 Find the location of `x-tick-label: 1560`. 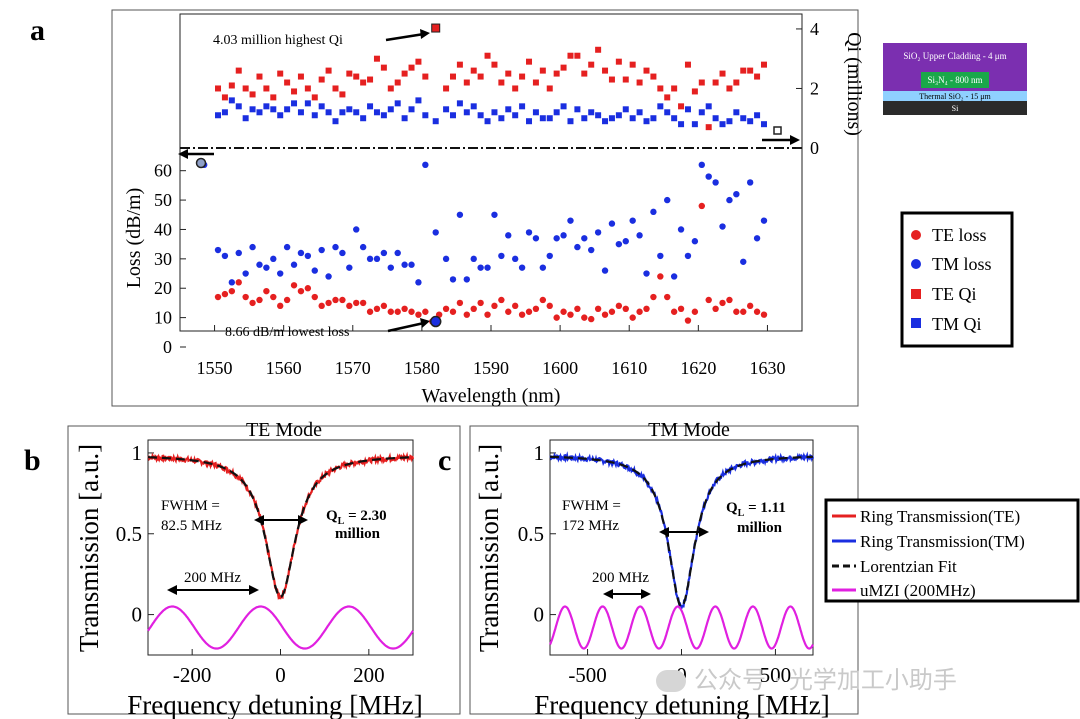

x-tick-label: 1560 is located at coordinates (284, 368).